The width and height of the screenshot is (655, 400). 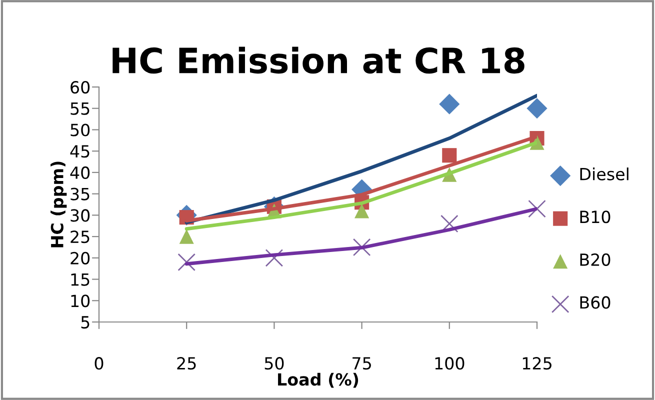 What do you see at coordinates (186, 363) in the screenshot?
I see `x-tick-label: 25` at bounding box center [186, 363].